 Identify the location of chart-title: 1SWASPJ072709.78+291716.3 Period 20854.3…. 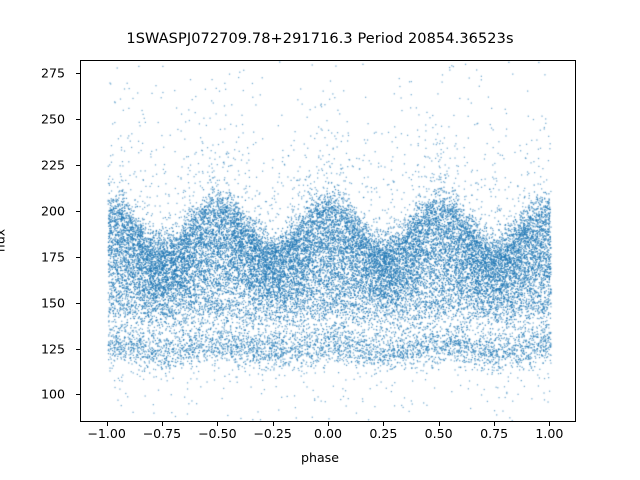
(320, 39).